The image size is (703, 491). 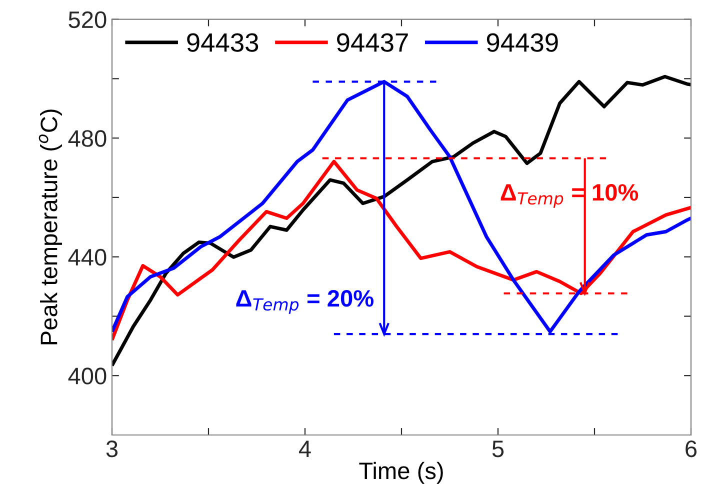 What do you see at coordinates (691, 449) in the screenshot?
I see `x-tick-label: 6` at bounding box center [691, 449].